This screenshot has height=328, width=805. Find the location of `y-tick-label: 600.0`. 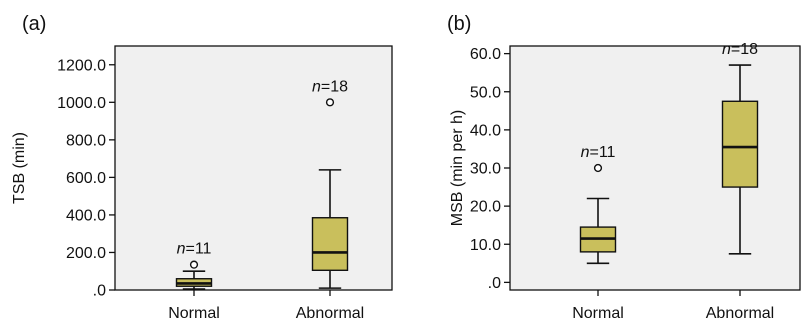

y-tick-label: 600.0 is located at coordinates (86, 178).